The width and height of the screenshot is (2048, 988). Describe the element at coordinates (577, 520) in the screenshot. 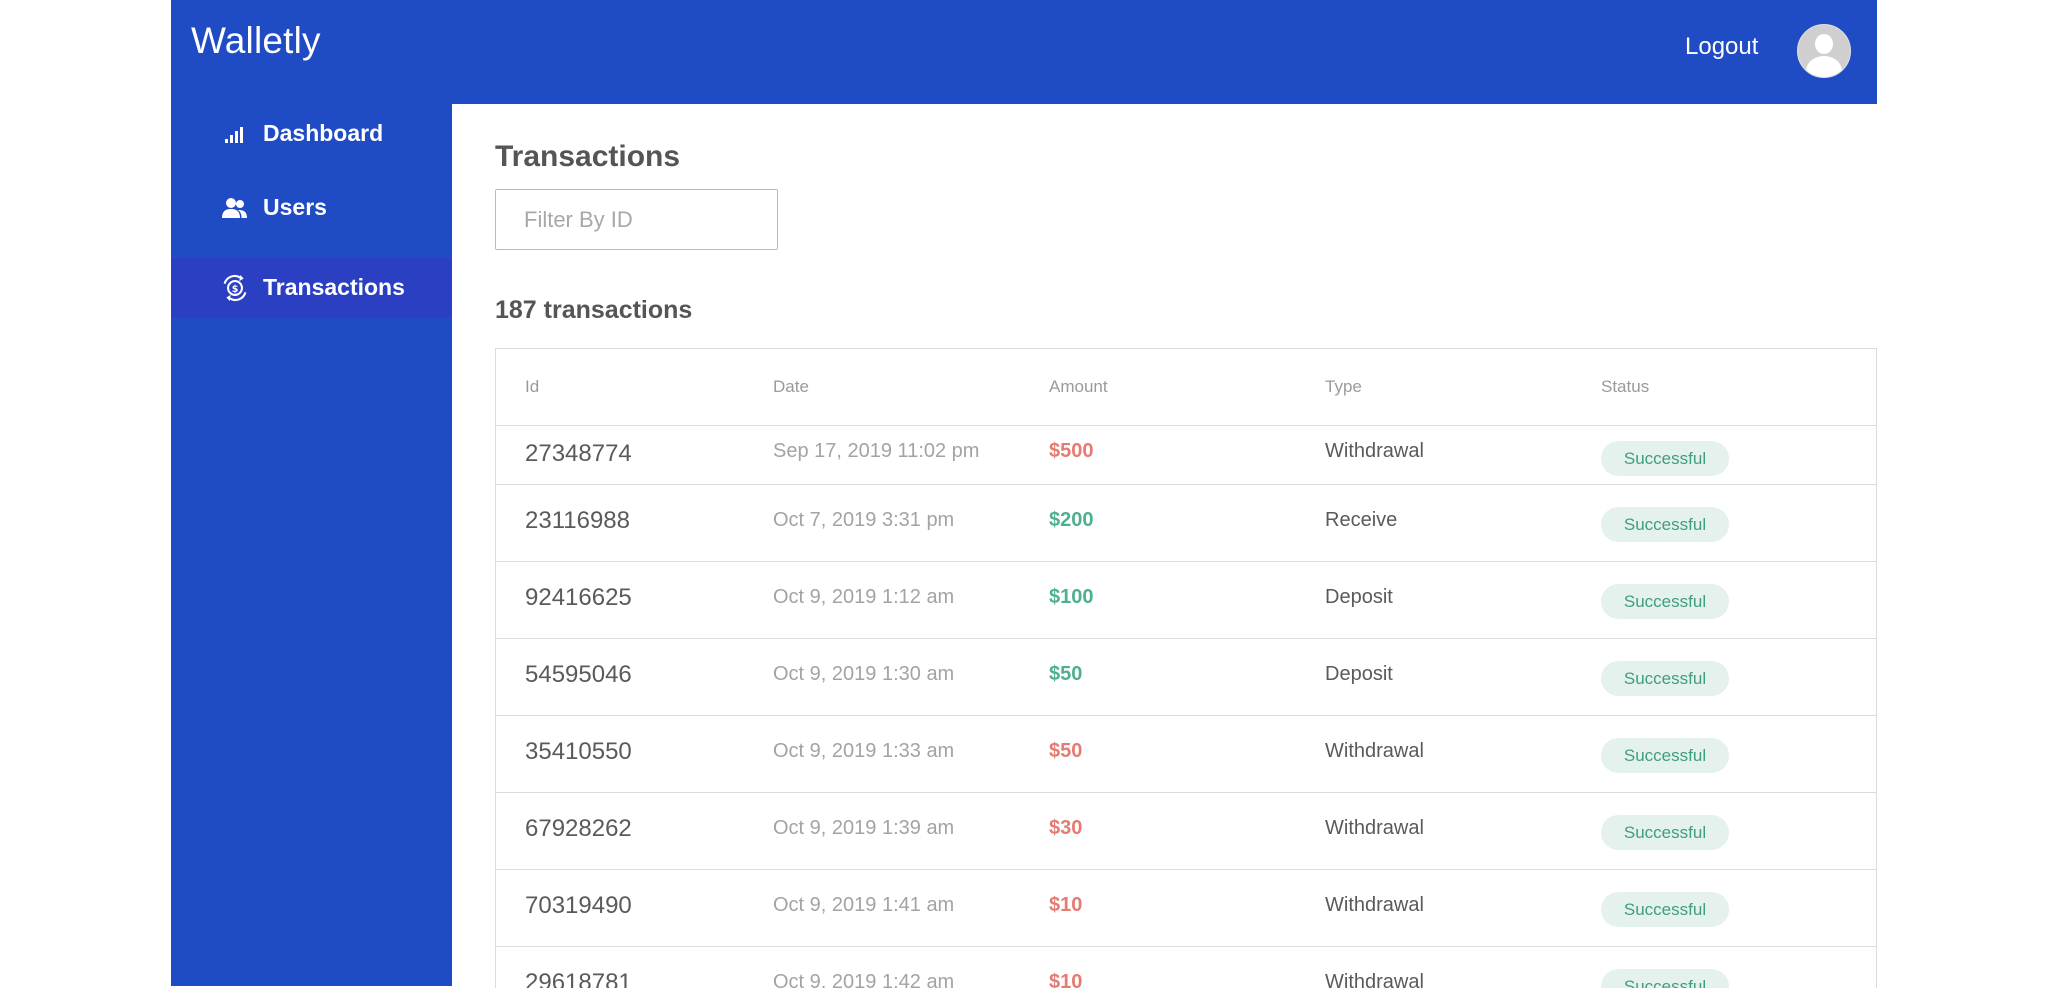

I see `cell-id: 23116988` at that location.